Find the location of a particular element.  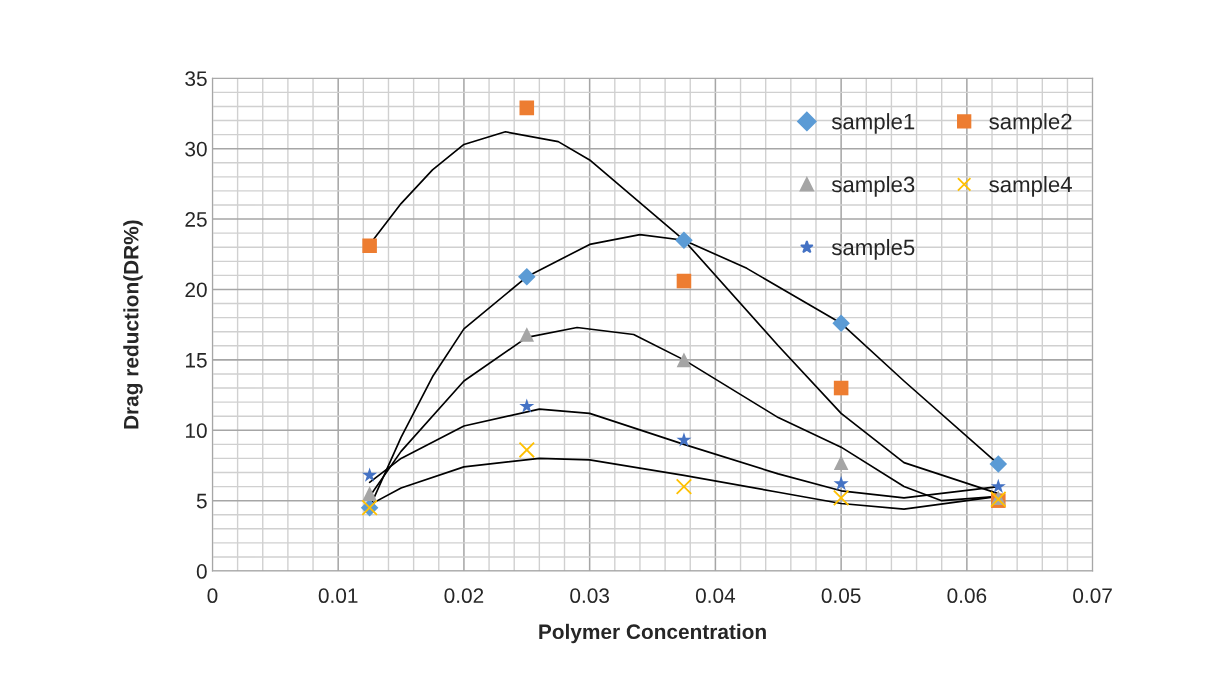

y-tick-label: 10 is located at coordinates (196, 431).